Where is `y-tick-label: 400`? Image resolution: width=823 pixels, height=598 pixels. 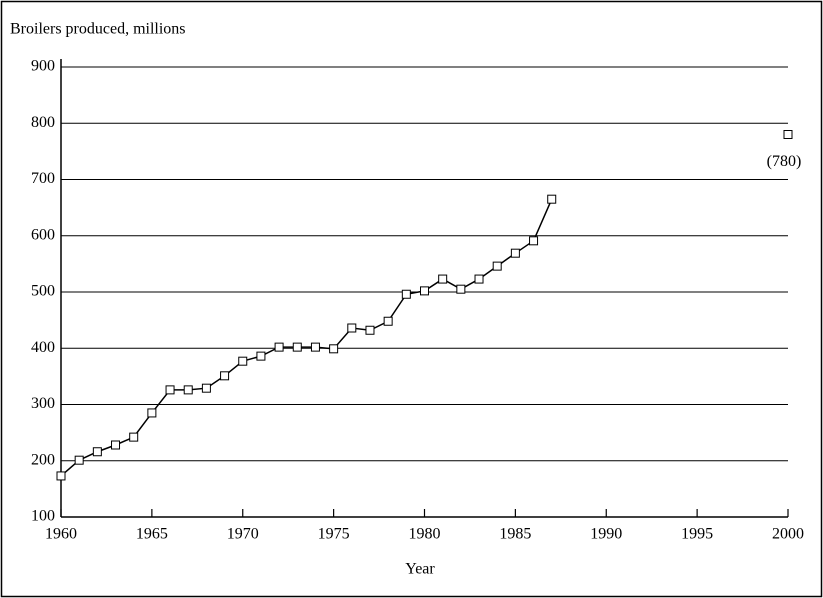
y-tick-label: 400 is located at coordinates (43, 347).